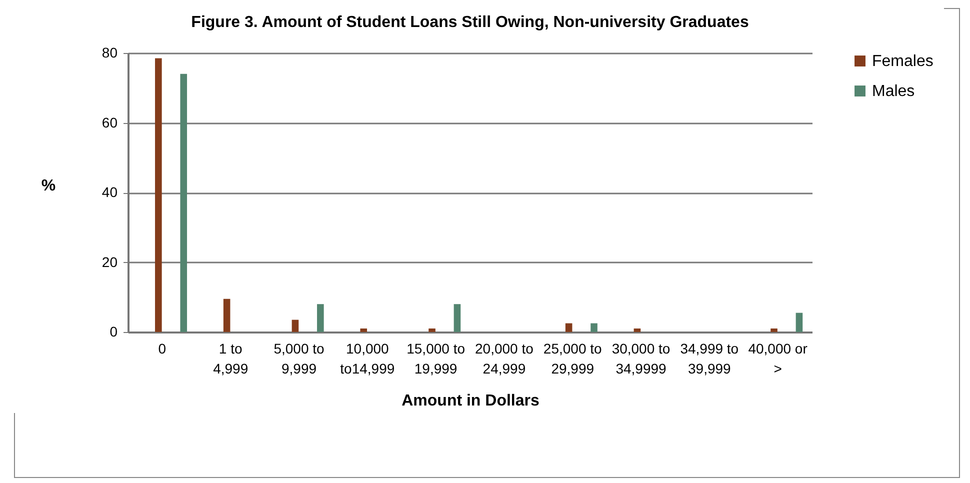 This screenshot has height=483, width=970. What do you see at coordinates (114, 332) in the screenshot?
I see `y-tick-label: 0` at bounding box center [114, 332].